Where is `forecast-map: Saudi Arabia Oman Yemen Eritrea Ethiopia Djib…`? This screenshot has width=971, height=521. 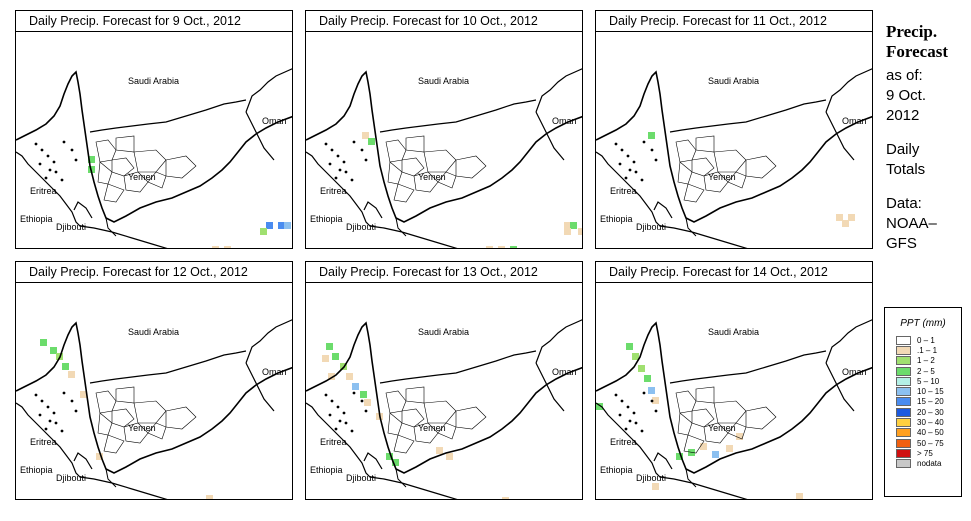 forecast-map: Saudi Arabia Oman Yemen Eritrea Ethiopia Djib… is located at coordinates (734, 140).